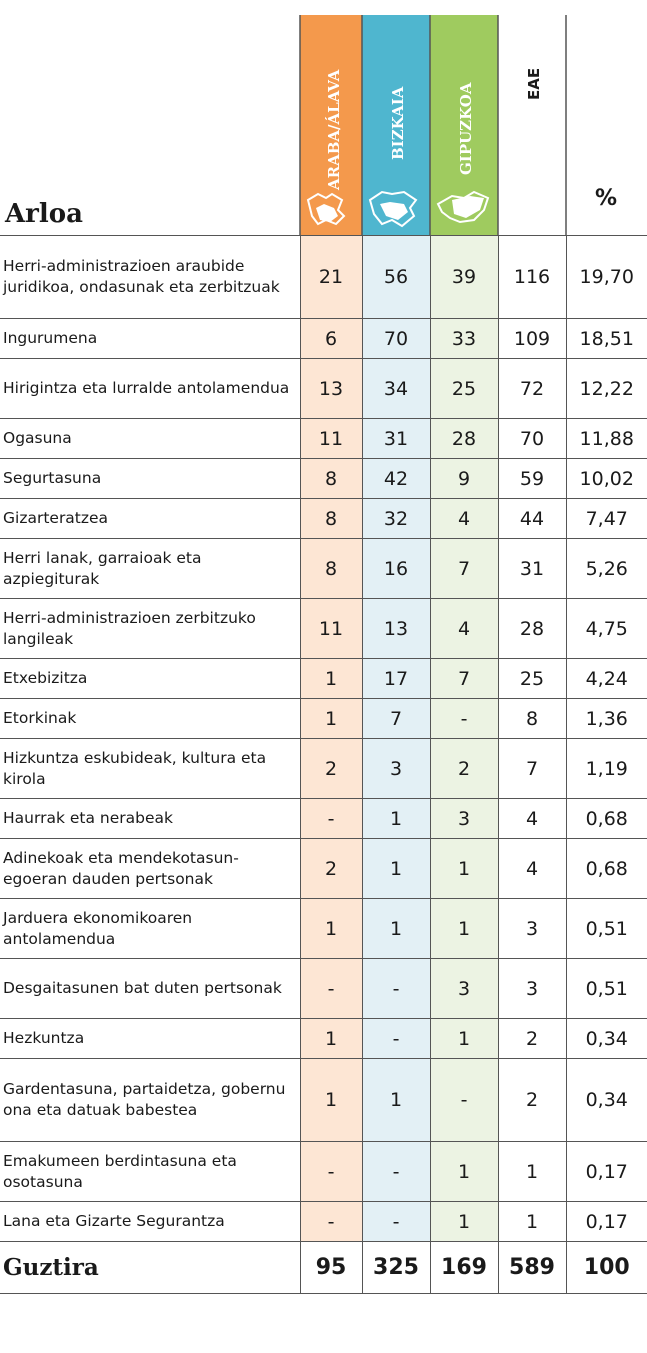 This screenshot has width=647, height=1353. What do you see at coordinates (463, 1267) in the screenshot?
I see `cell: 169` at bounding box center [463, 1267].